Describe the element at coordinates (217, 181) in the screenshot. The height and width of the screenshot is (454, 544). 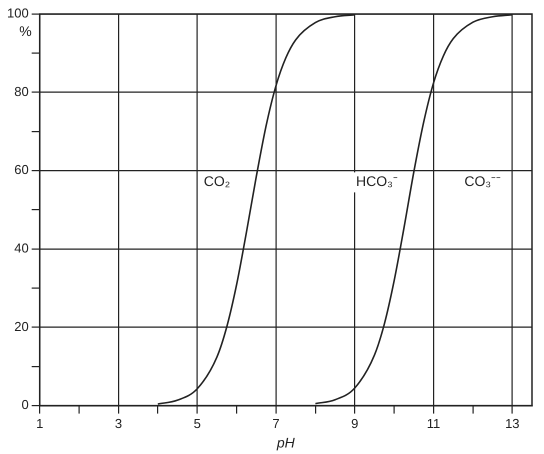
I see `annotation: CO₂` at that location.